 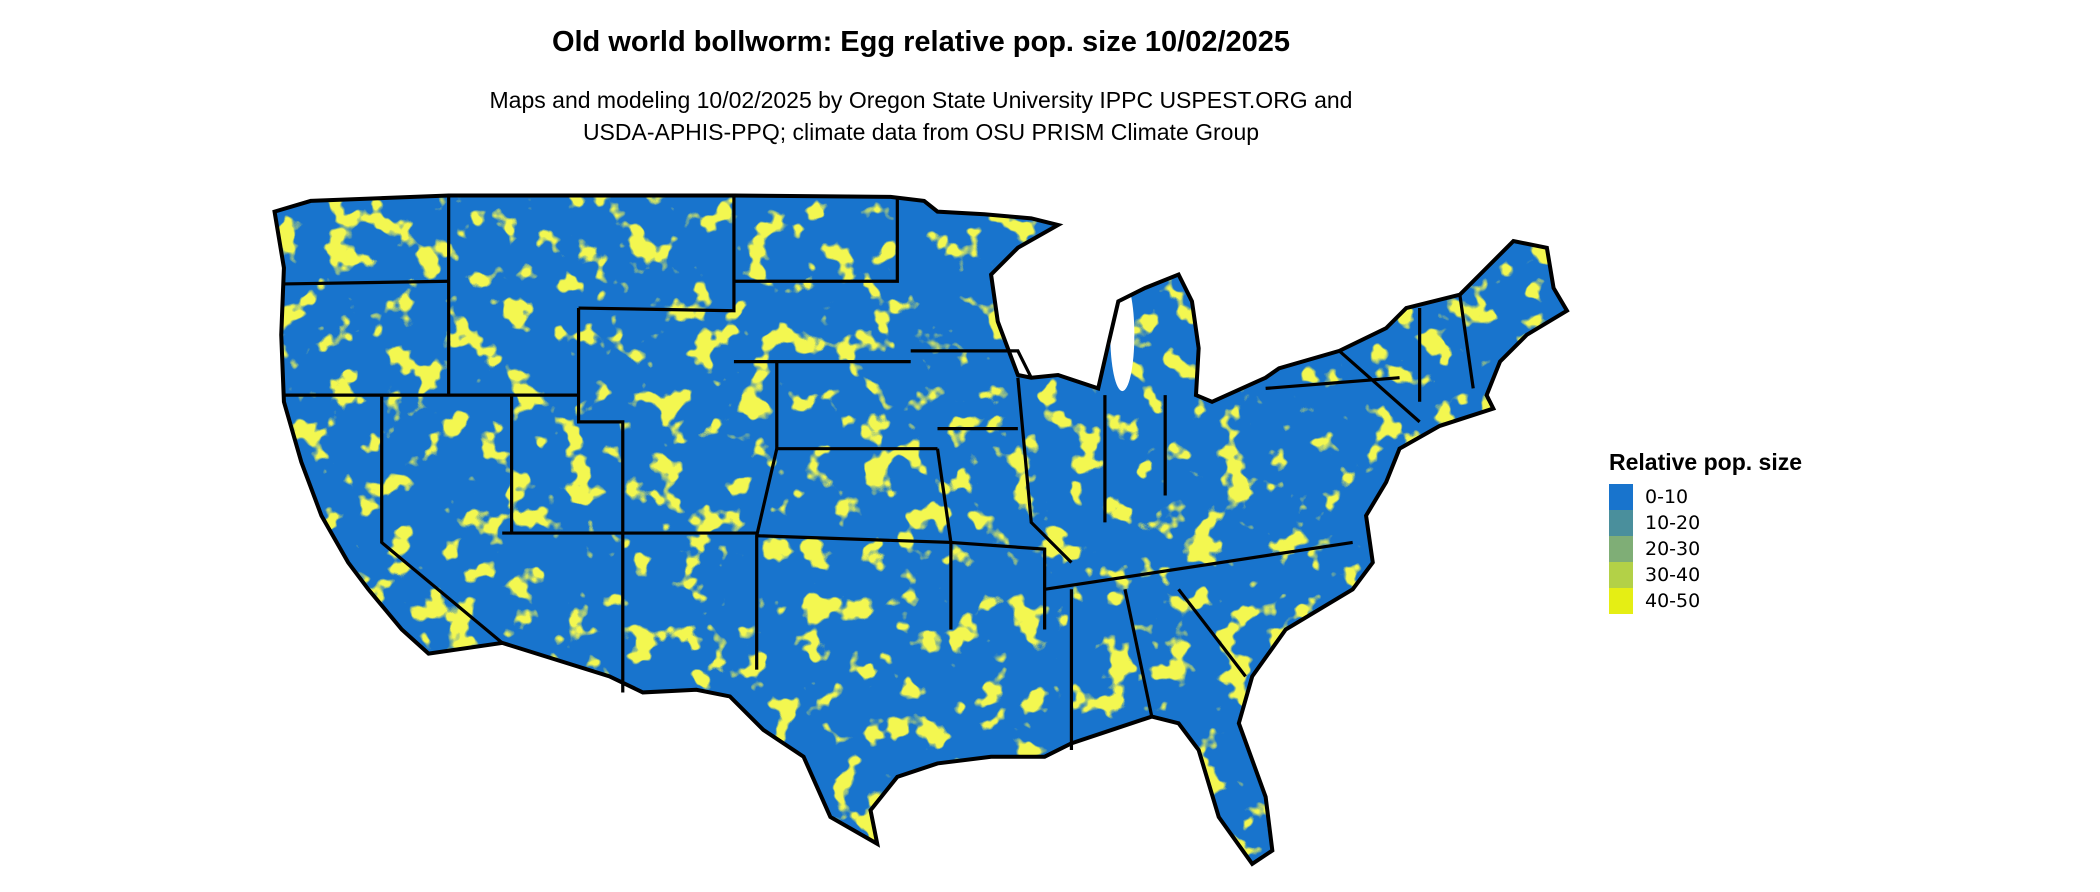 What do you see at coordinates (1673, 523) in the screenshot?
I see `legend-label: 10-20` at bounding box center [1673, 523].